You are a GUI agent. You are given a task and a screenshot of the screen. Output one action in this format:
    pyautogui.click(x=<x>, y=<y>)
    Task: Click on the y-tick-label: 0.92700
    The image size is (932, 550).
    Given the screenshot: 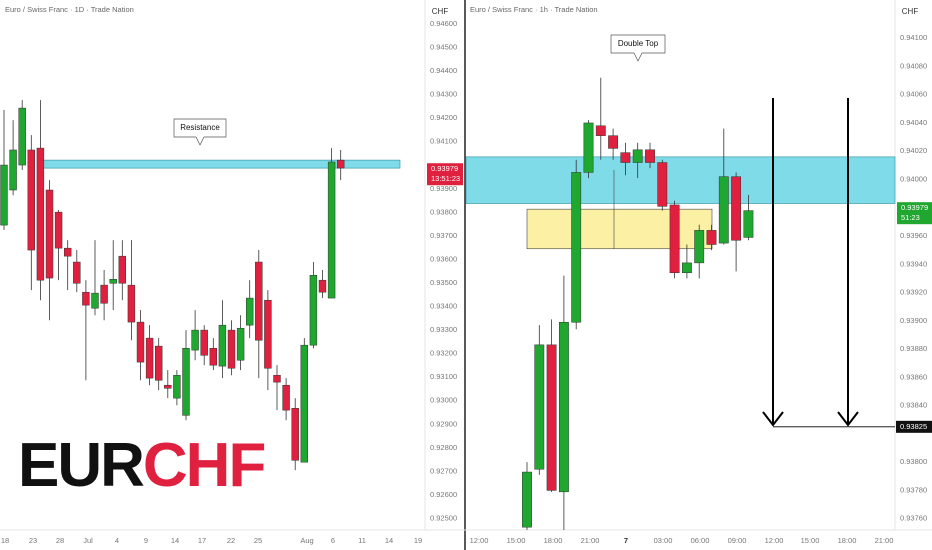 What is the action you would take?
    pyautogui.click(x=443, y=470)
    